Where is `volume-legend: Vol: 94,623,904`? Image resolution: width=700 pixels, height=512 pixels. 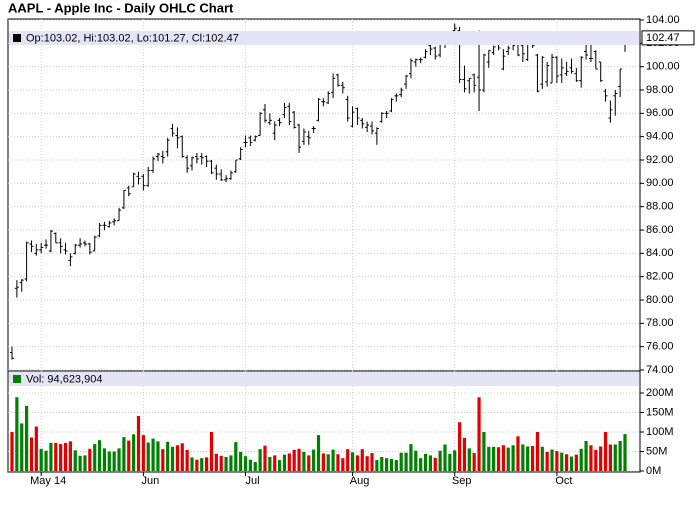 volume-legend: Vol: 94,623,904 is located at coordinates (64, 379).